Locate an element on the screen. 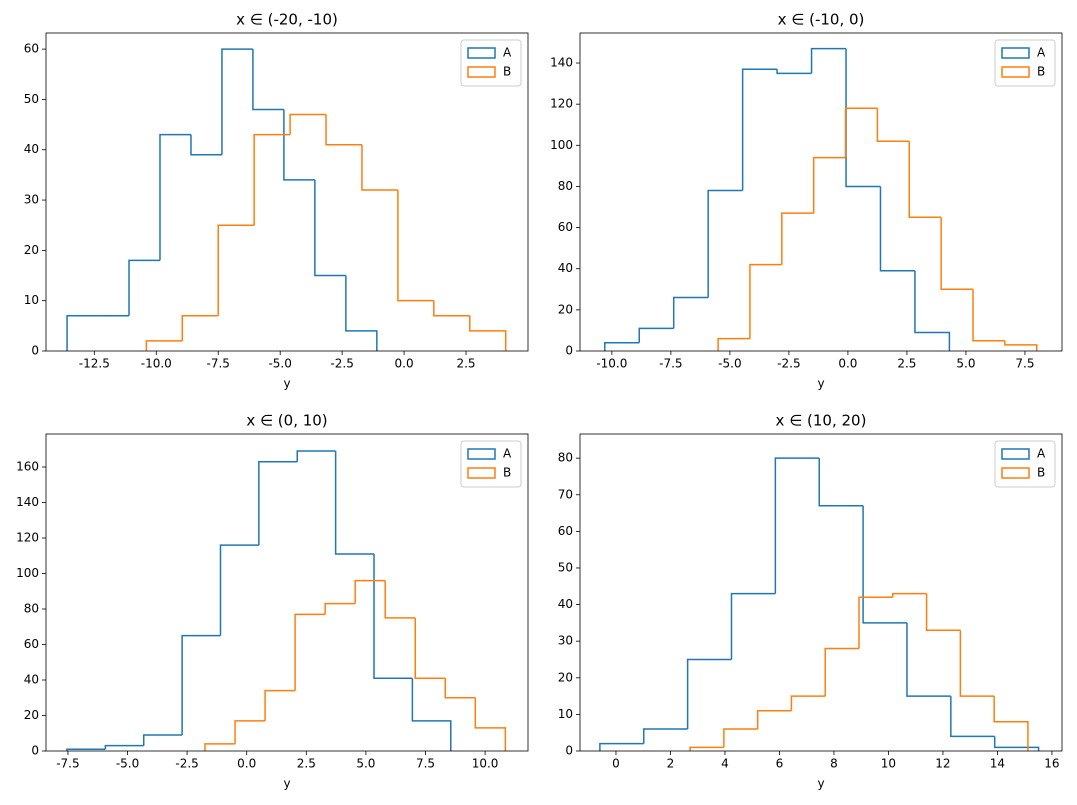 This screenshot has height=805, width=1077. x-tick-label: 8 is located at coordinates (834, 764).